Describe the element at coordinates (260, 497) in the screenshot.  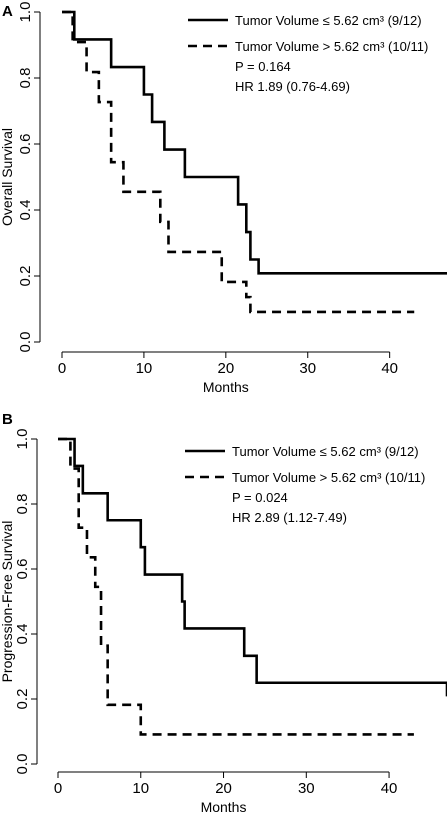
I see `p-value: P = 0.024` at that location.